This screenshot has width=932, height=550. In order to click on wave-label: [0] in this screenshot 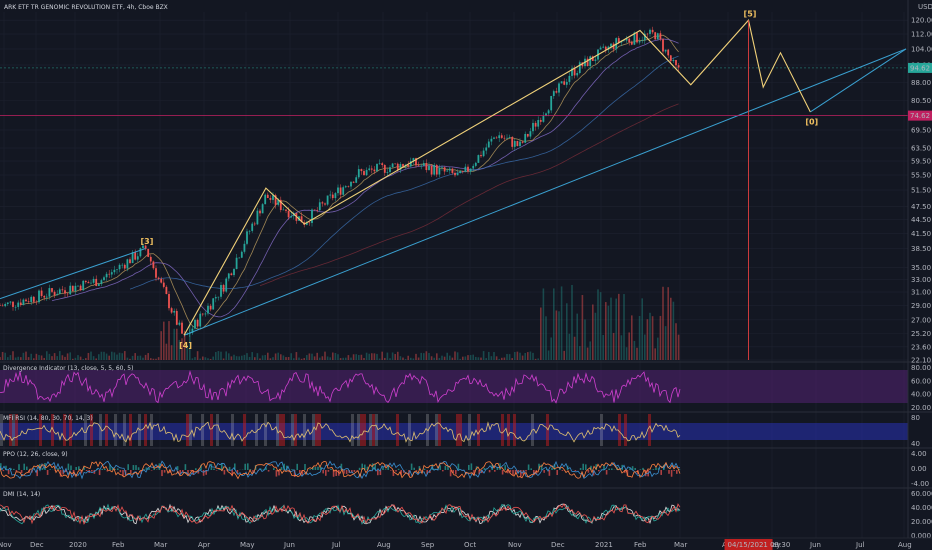, I will do `click(811, 121)`.